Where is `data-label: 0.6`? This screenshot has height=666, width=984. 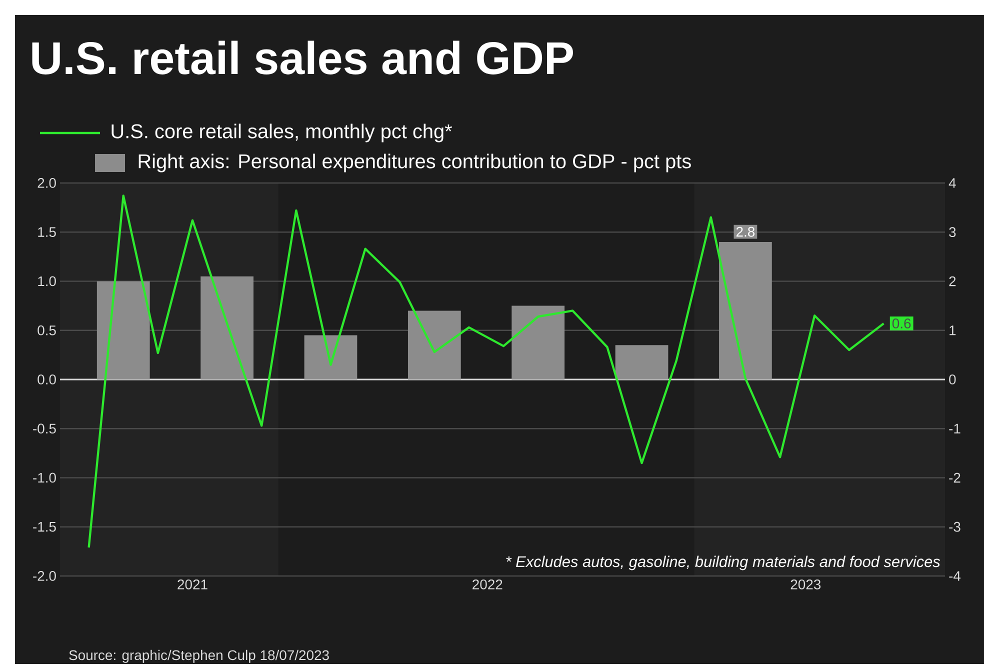
data-label: 0.6 is located at coordinates (901, 323).